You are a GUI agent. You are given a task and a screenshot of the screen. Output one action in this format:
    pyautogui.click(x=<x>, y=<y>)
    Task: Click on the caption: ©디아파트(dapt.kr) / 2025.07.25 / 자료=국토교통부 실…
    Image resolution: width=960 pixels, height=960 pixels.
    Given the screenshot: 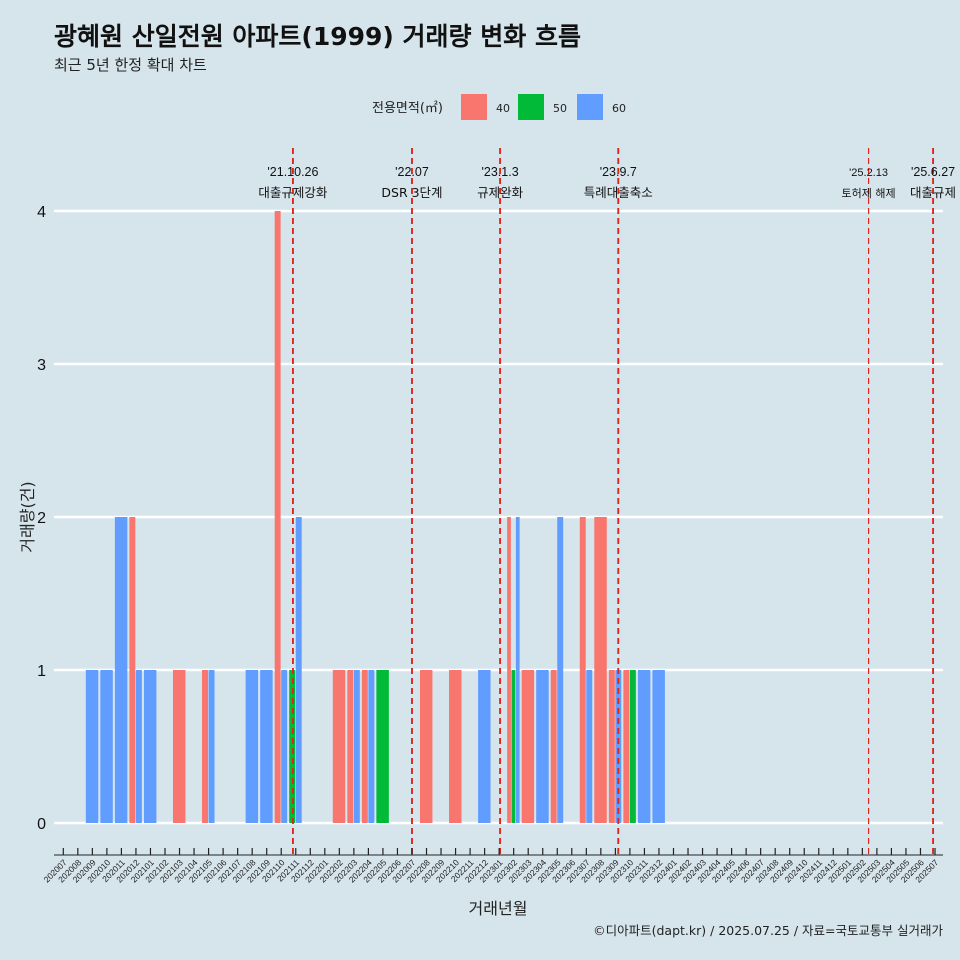 What is the action you would take?
    pyautogui.click(x=768, y=930)
    